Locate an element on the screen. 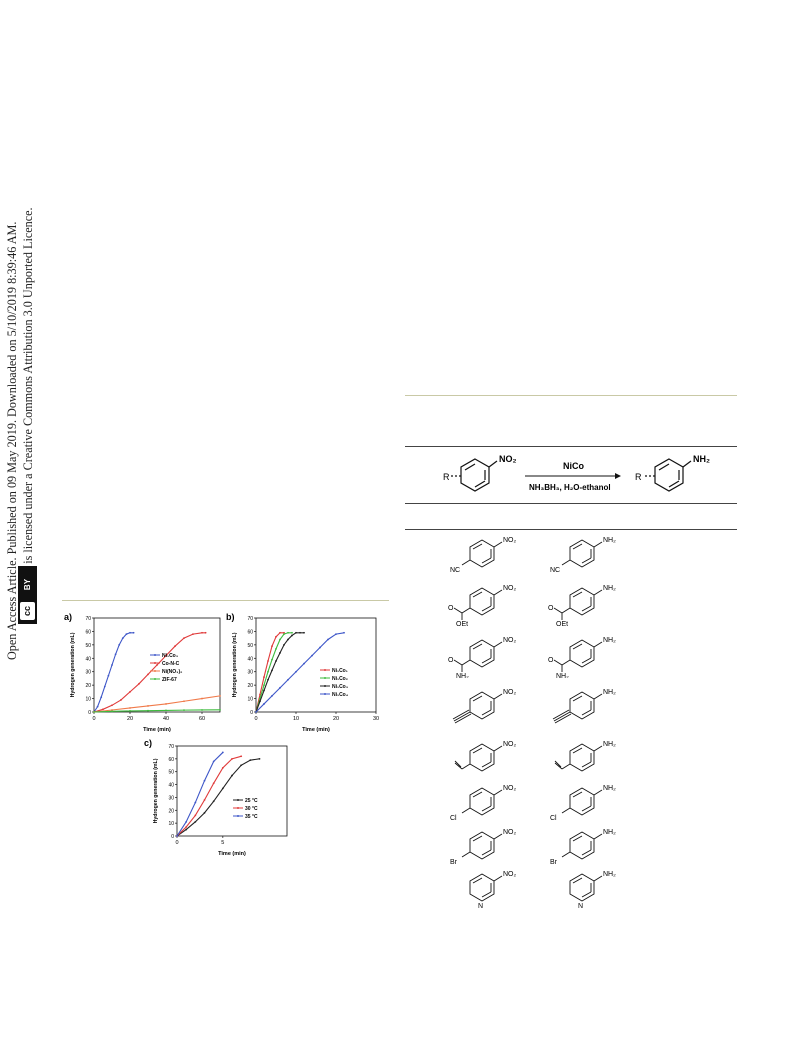 This screenshot has height=1039, width=793. substituent-label: Br is located at coordinates (554, 862).